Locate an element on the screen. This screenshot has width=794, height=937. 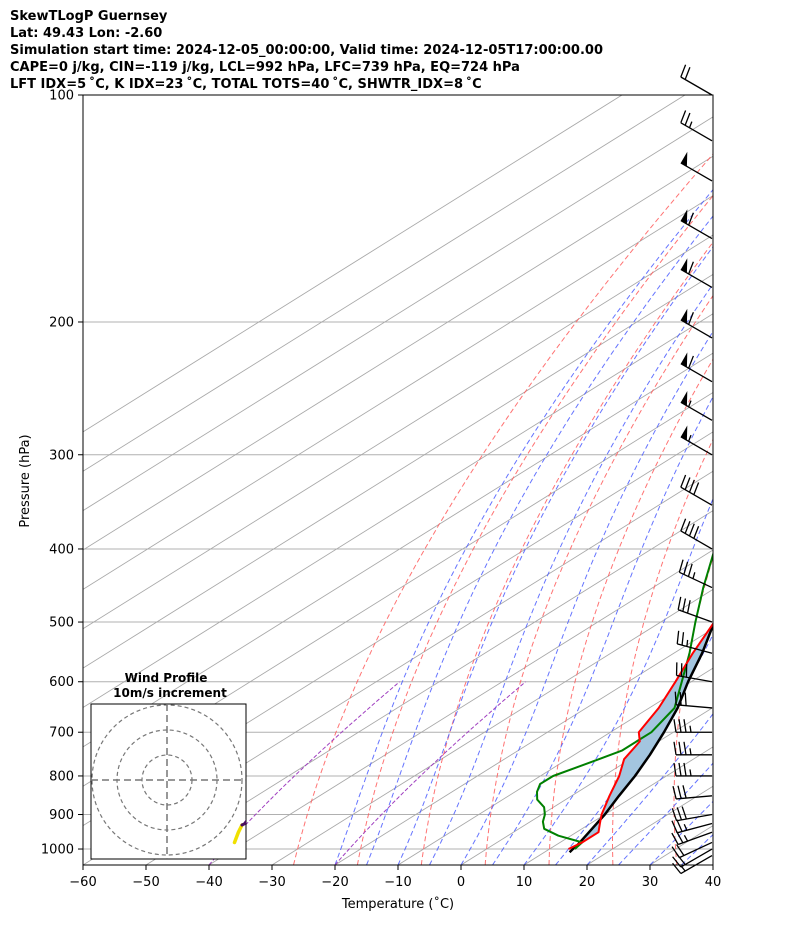
y-tick-label: 400 is located at coordinates (61, 549).